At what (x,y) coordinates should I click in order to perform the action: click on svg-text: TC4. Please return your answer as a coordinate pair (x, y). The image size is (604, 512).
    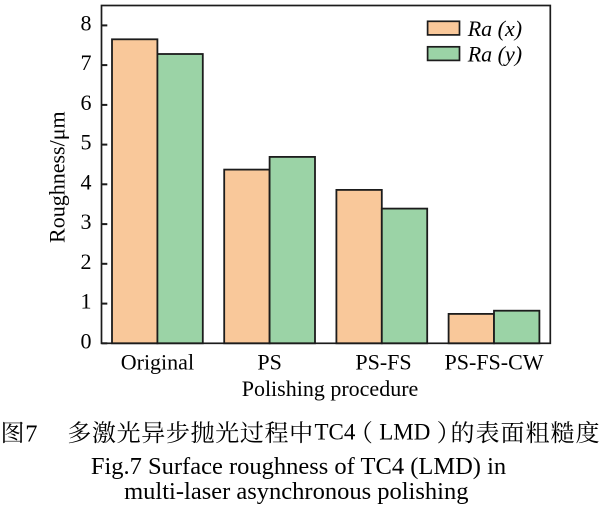
    Looking at the image, I should click on (335, 432).